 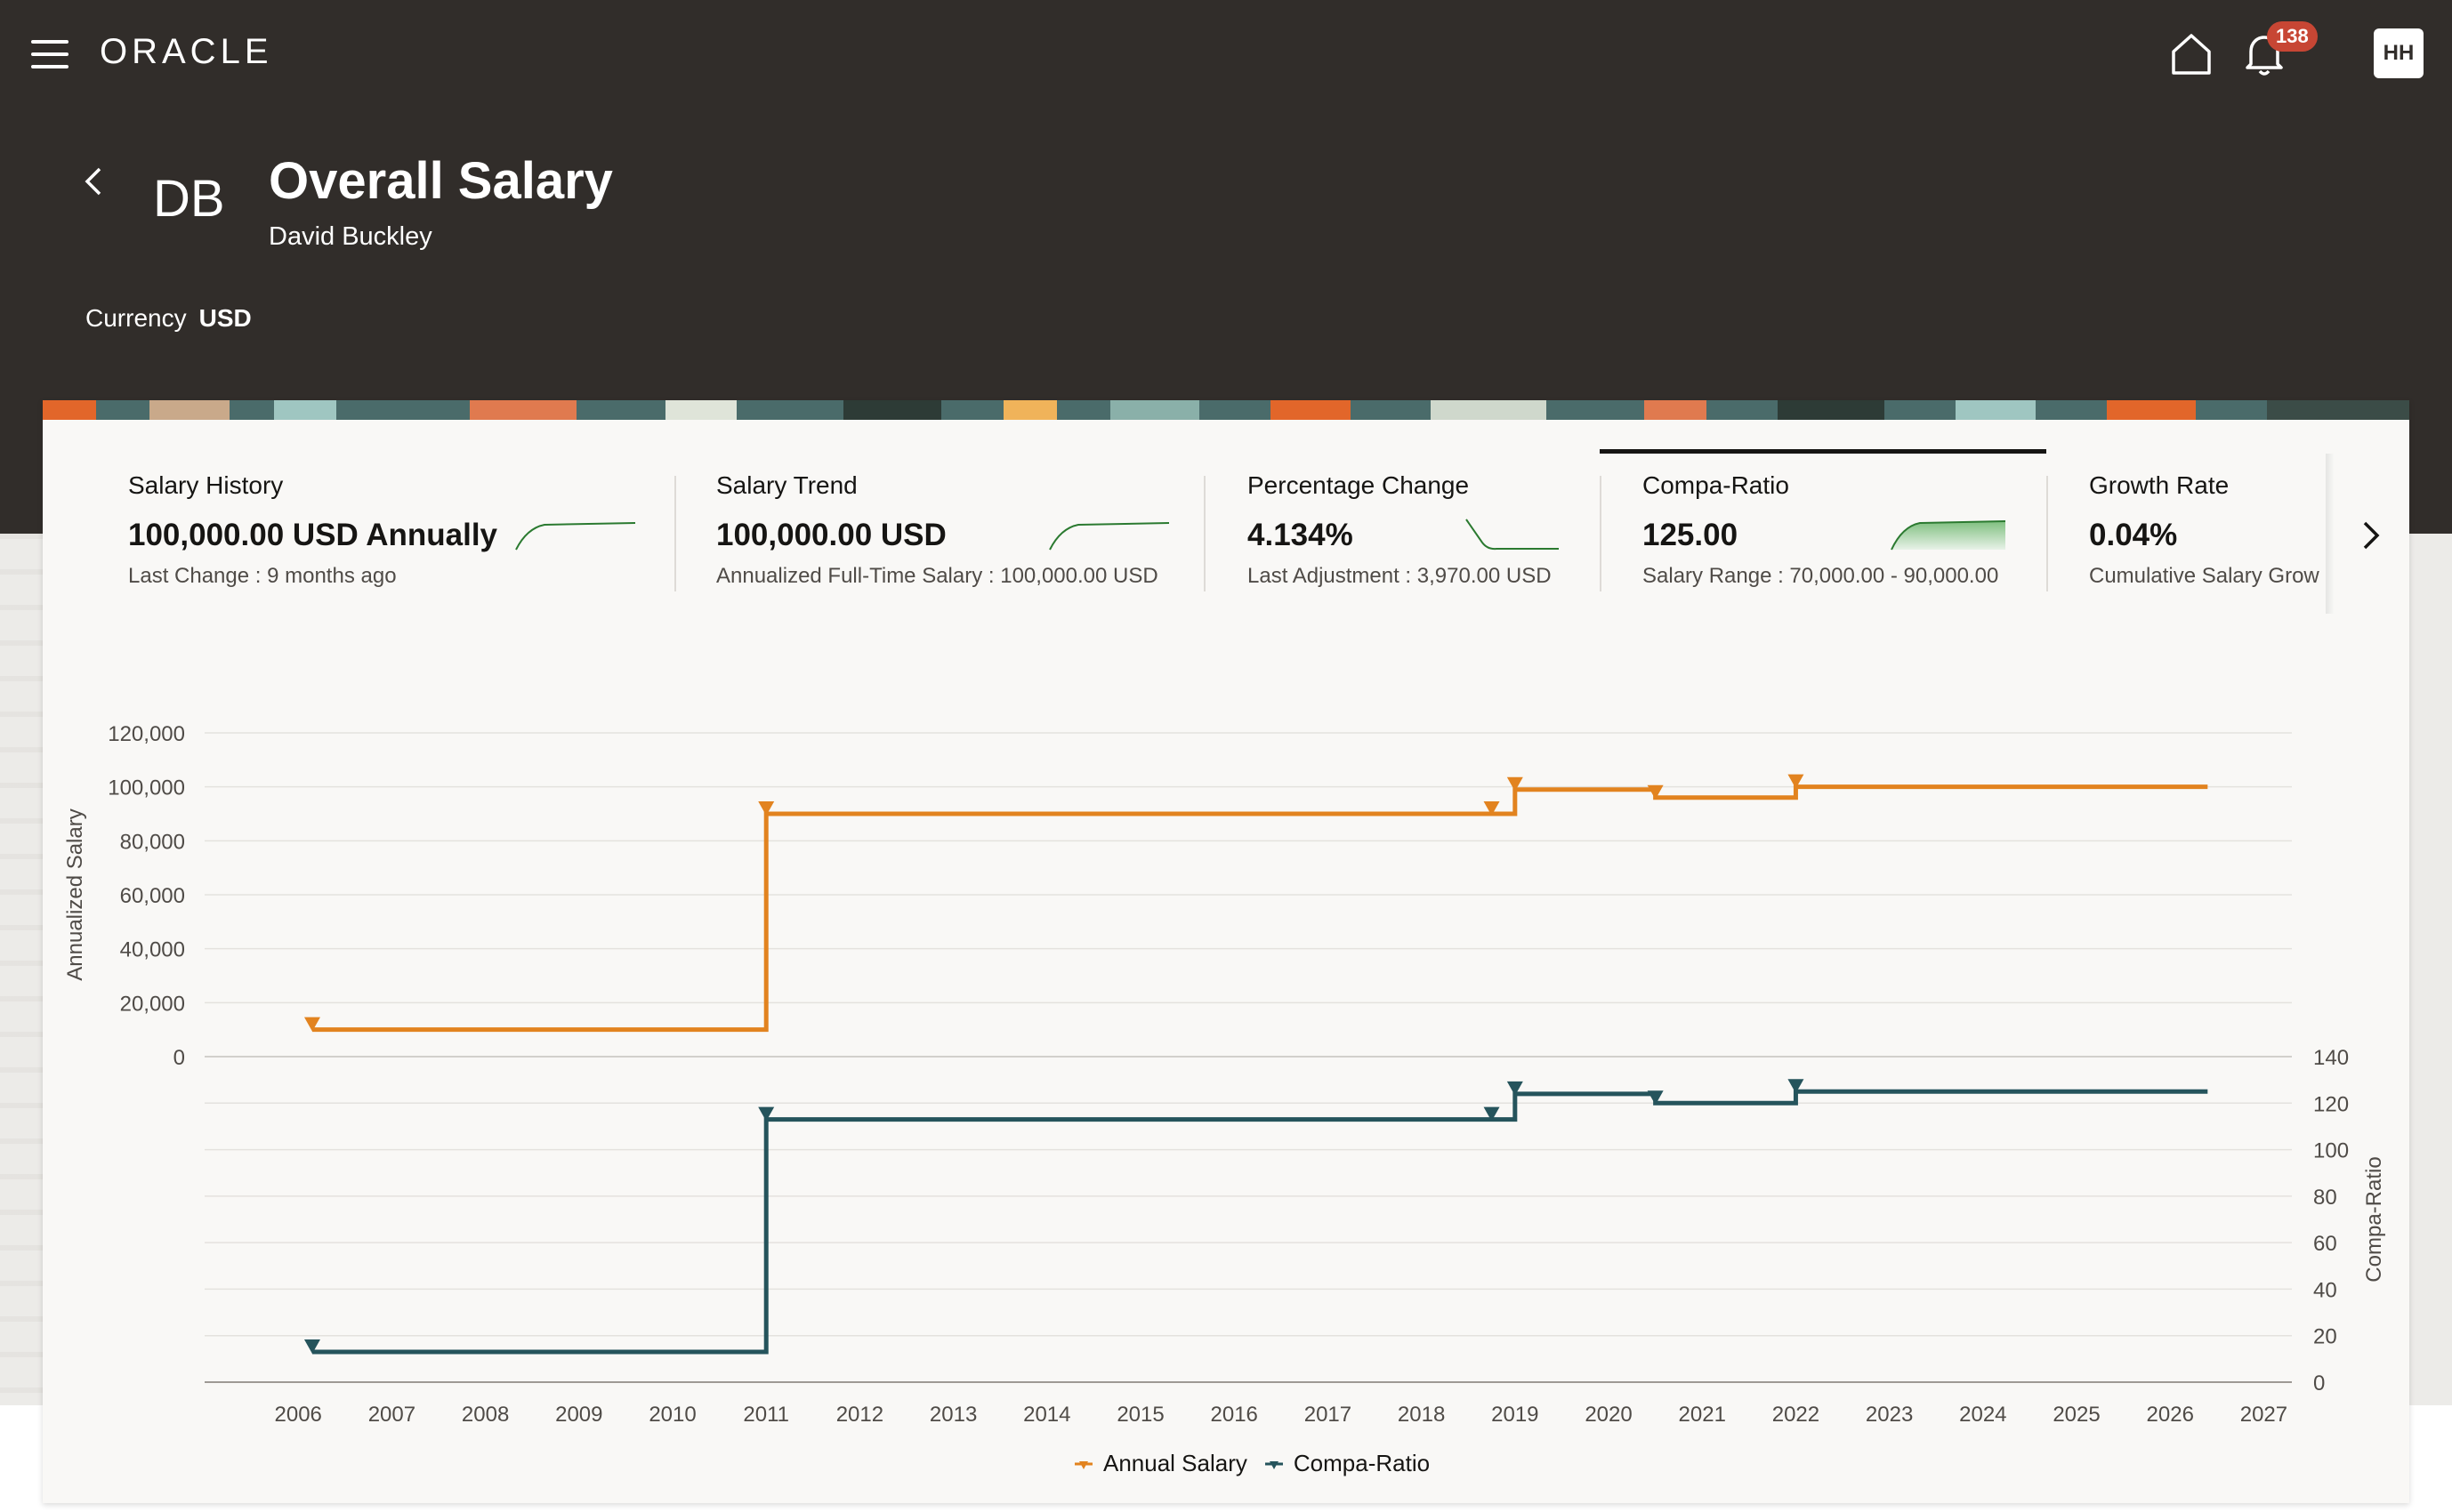 I want to click on x-tick-label: 2012, so click(x=859, y=1415).